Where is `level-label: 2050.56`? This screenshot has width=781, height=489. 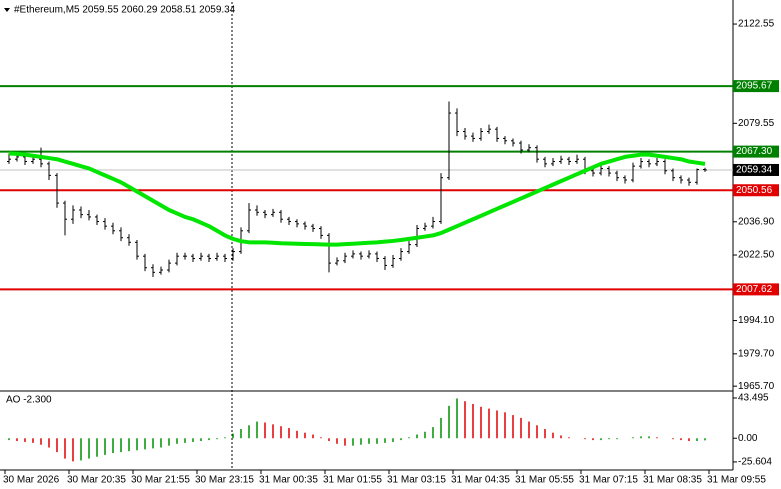
level-label: 2050.56 is located at coordinates (754, 190).